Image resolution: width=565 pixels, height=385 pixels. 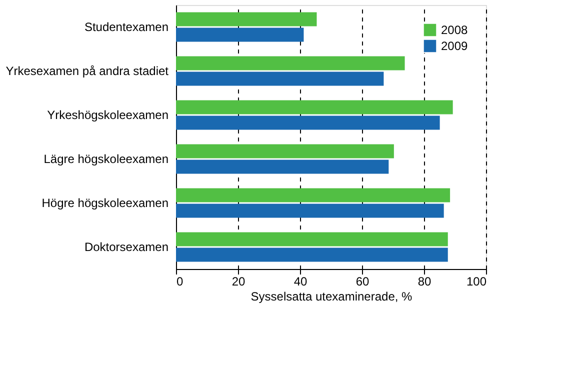 I want to click on x-tick-label: 40, so click(x=301, y=281).